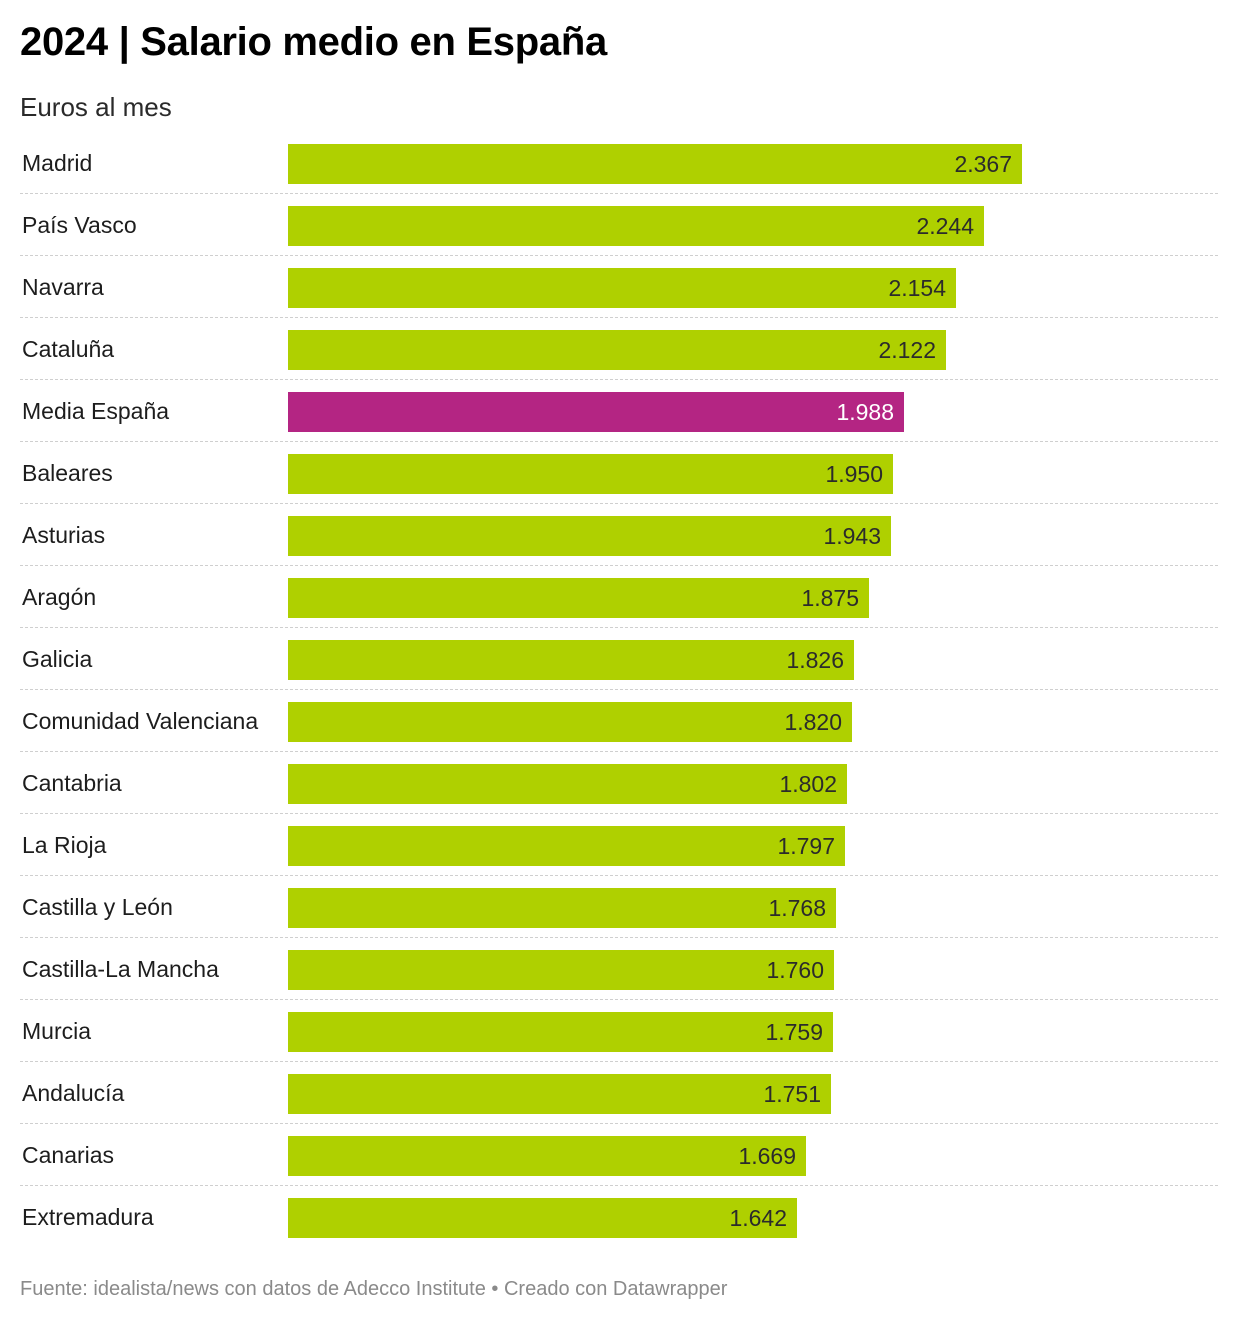 The height and width of the screenshot is (1324, 1240). What do you see at coordinates (88, 1217) in the screenshot?
I see `category-label: Extremadura` at bounding box center [88, 1217].